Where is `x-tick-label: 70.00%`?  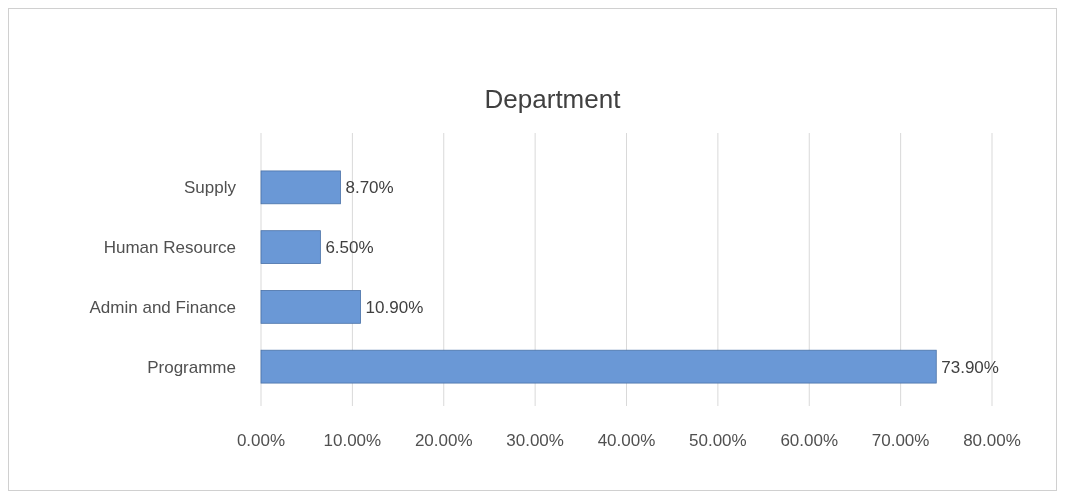 x-tick-label: 70.00% is located at coordinates (900, 440).